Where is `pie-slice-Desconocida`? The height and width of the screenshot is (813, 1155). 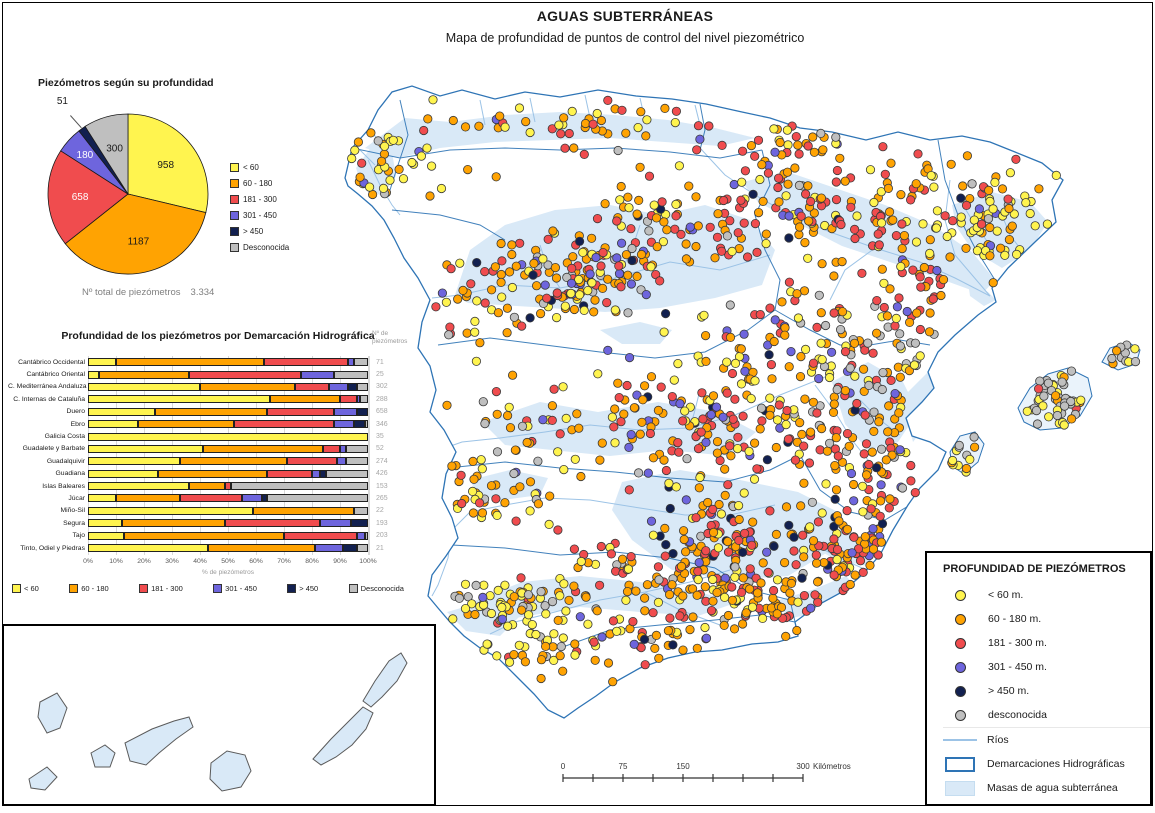 pie-slice-Desconocida is located at coordinates (106, 154).